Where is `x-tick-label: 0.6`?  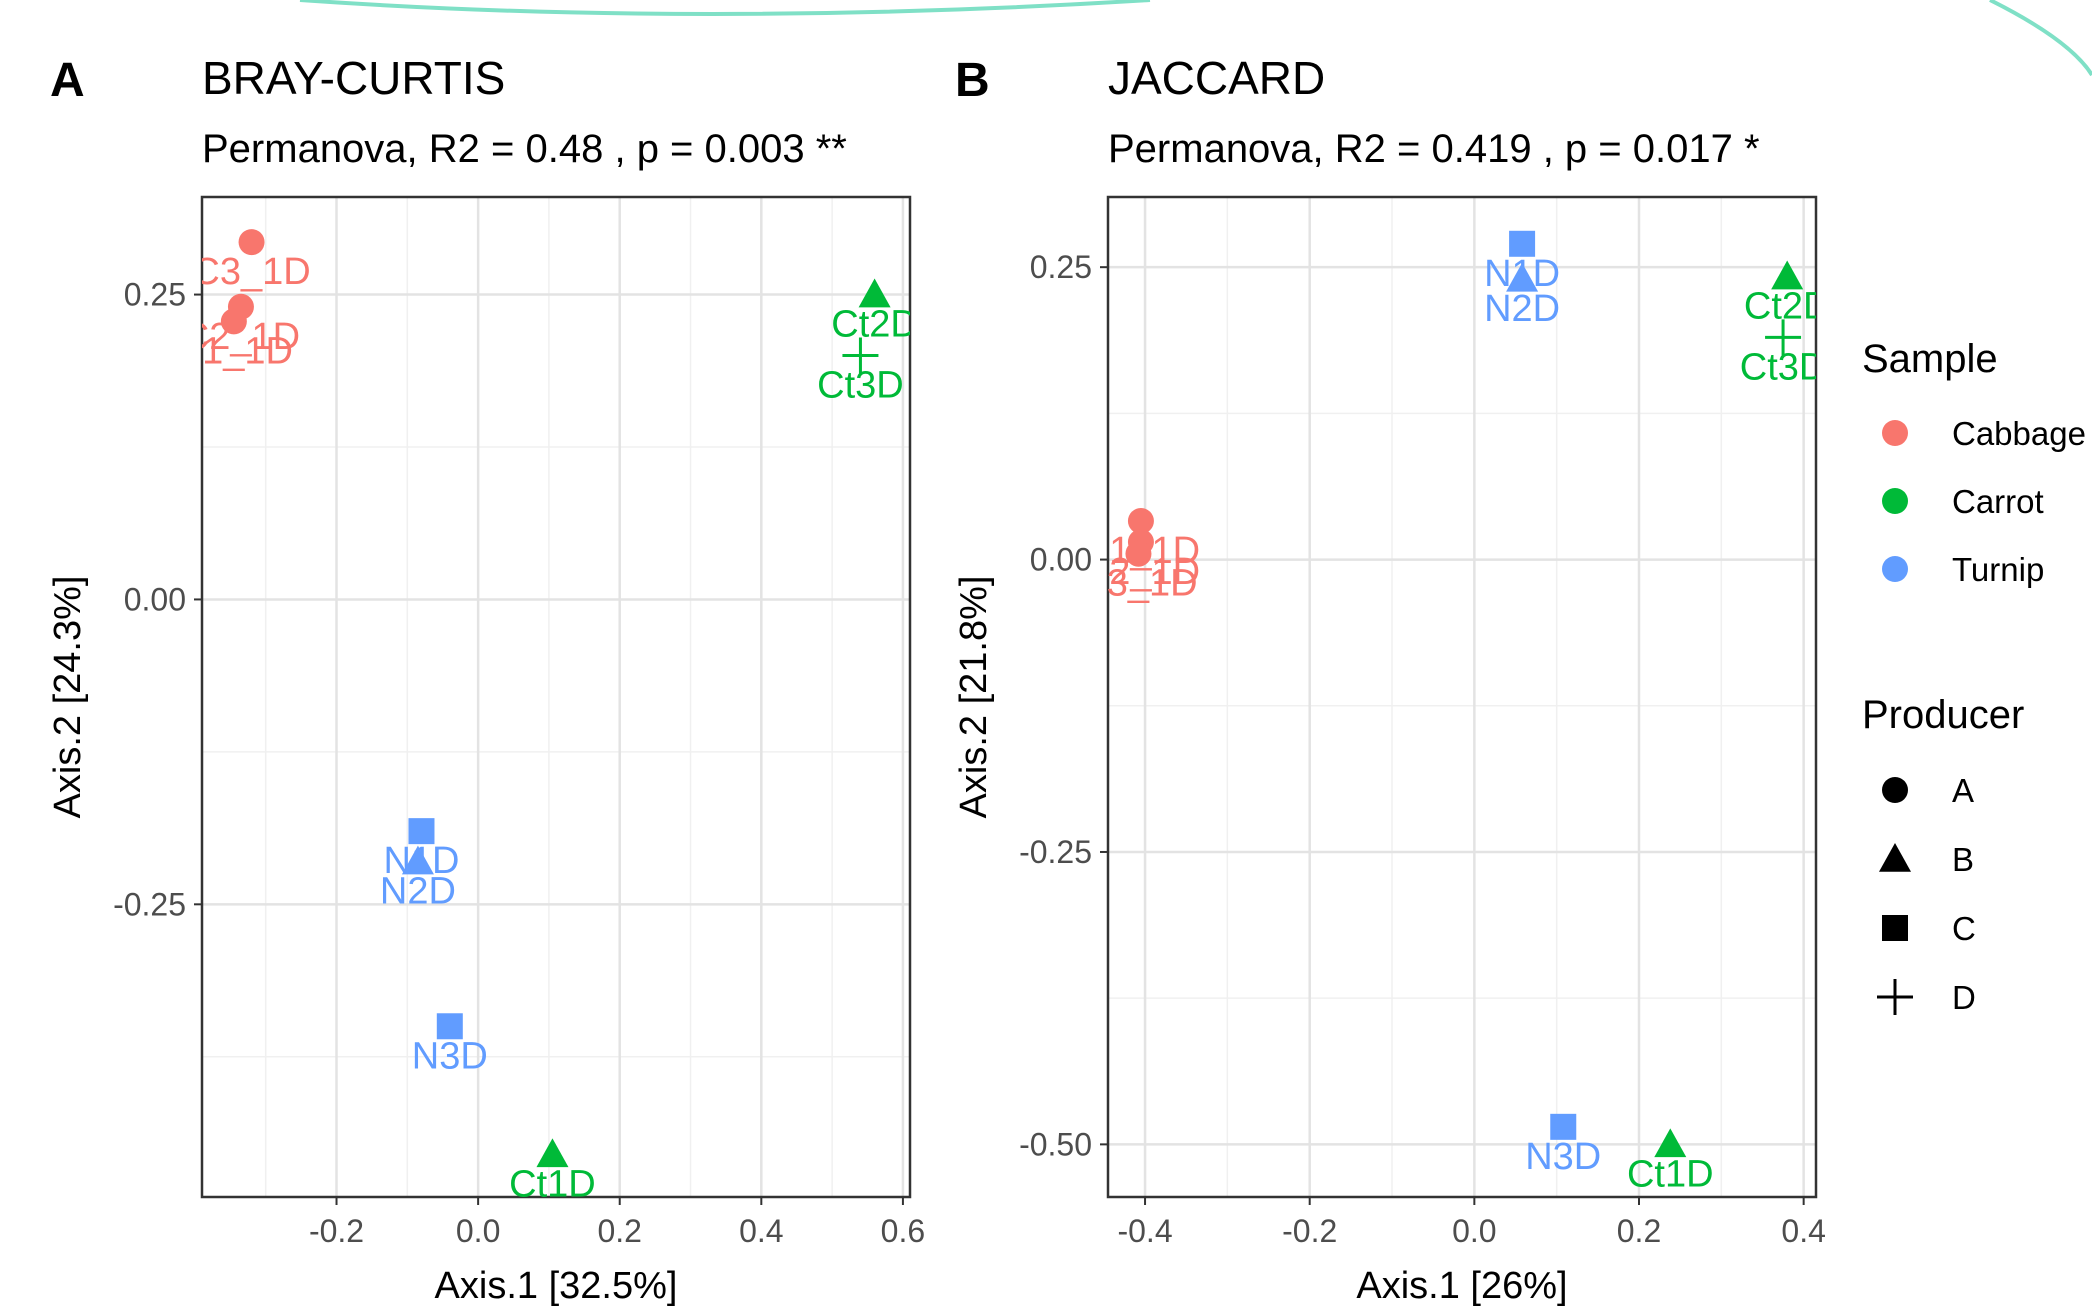
x-tick-label: 0.6 is located at coordinates (903, 1231).